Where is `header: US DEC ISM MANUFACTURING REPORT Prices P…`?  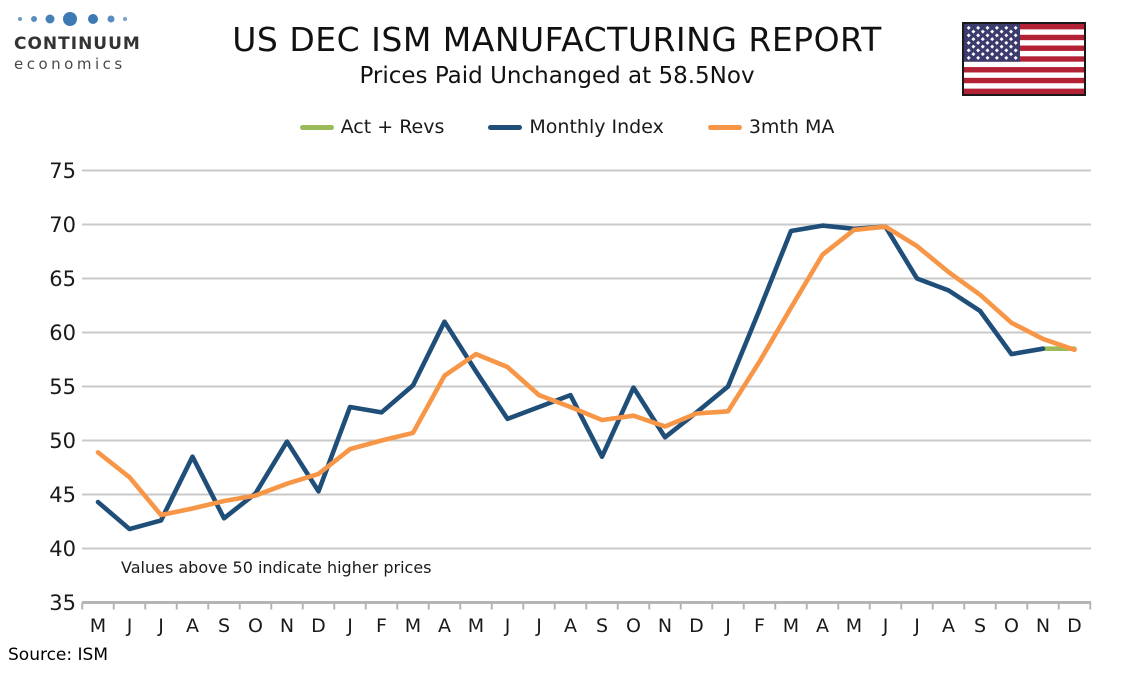
header: US DEC ISM MANUFACTURING REPORT Prices P… is located at coordinates (557, 54).